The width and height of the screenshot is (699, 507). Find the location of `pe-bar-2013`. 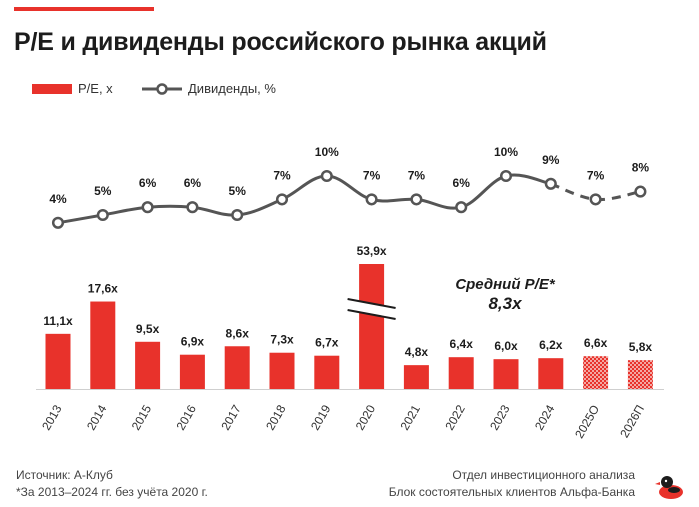

pe-bar-2013 is located at coordinates (58, 361).